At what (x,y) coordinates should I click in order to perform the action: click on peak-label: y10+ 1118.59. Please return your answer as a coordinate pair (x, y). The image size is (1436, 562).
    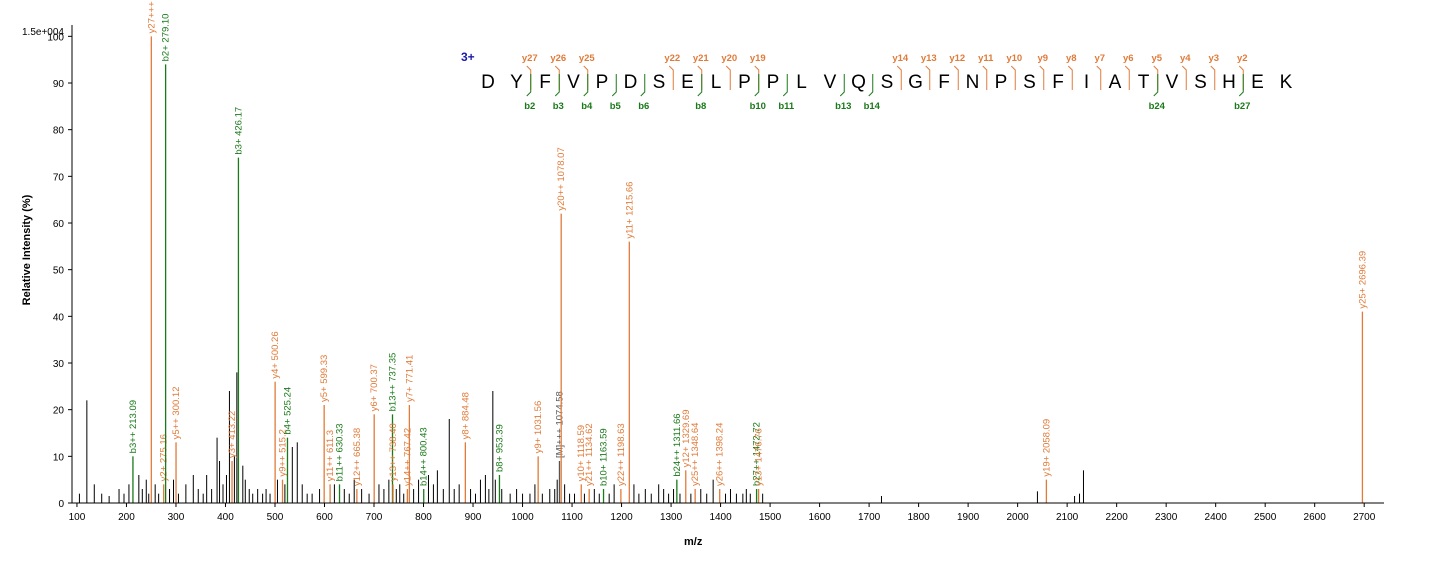
    Looking at the image, I should click on (581, 453).